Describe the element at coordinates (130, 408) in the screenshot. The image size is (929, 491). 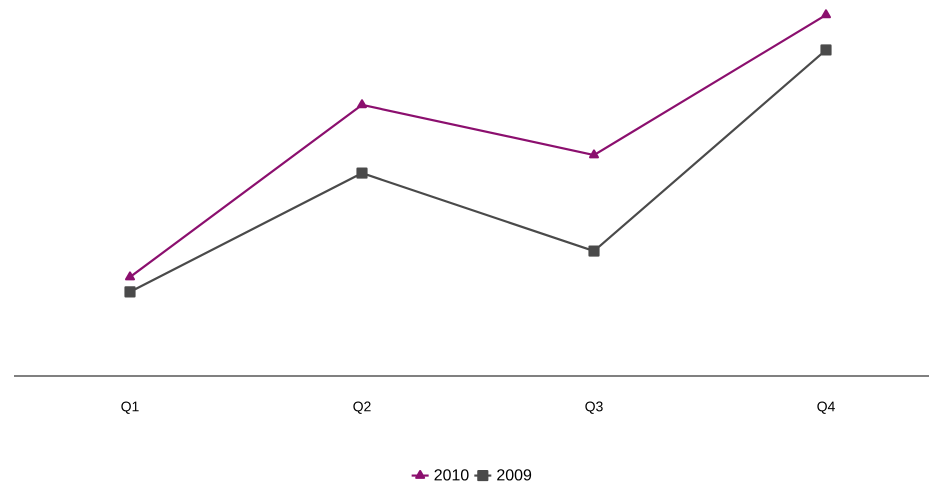
I see `x-tick-label: Q1` at that location.